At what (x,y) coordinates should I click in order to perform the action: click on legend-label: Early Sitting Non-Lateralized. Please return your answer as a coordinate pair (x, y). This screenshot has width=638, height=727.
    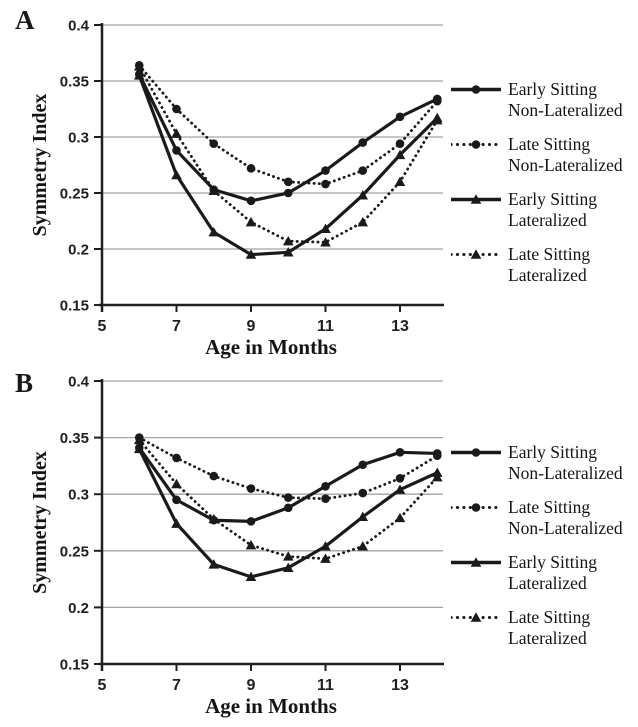
    Looking at the image, I should click on (565, 100).